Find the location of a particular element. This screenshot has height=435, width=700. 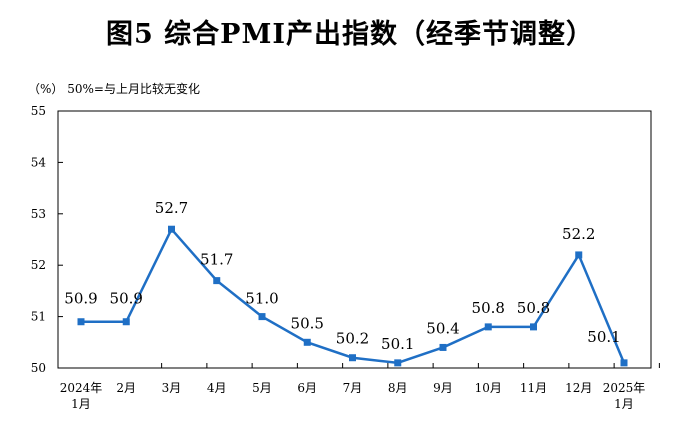

data-label: 51.7 is located at coordinates (216, 260).